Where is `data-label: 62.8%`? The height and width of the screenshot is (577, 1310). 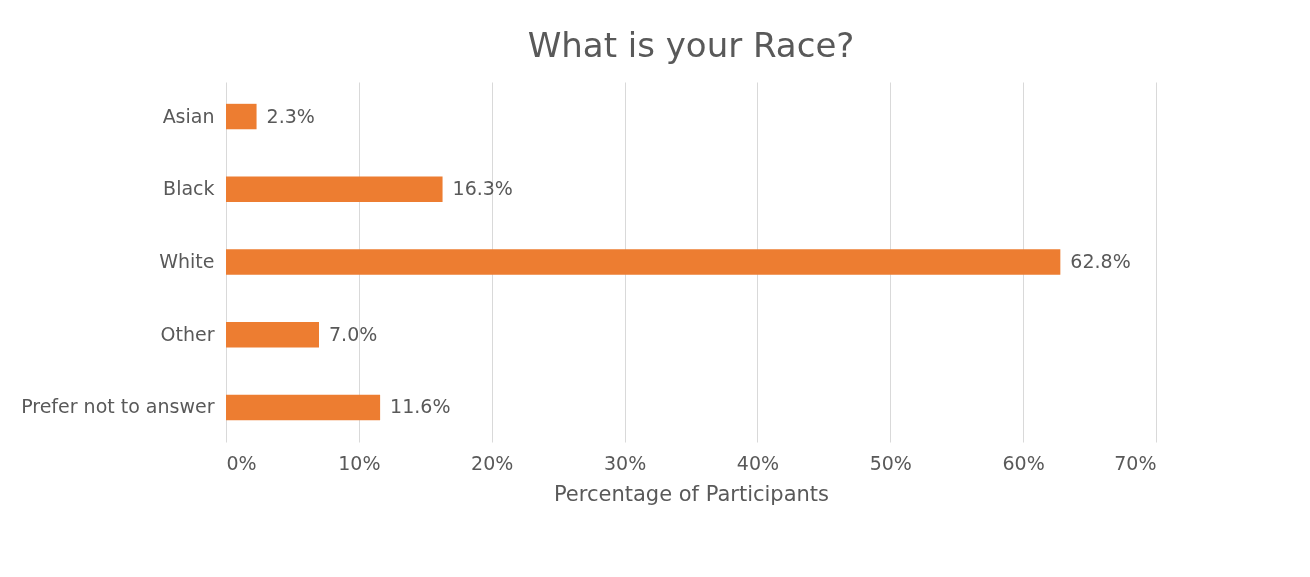
data-label: 62.8% is located at coordinates (1100, 261).